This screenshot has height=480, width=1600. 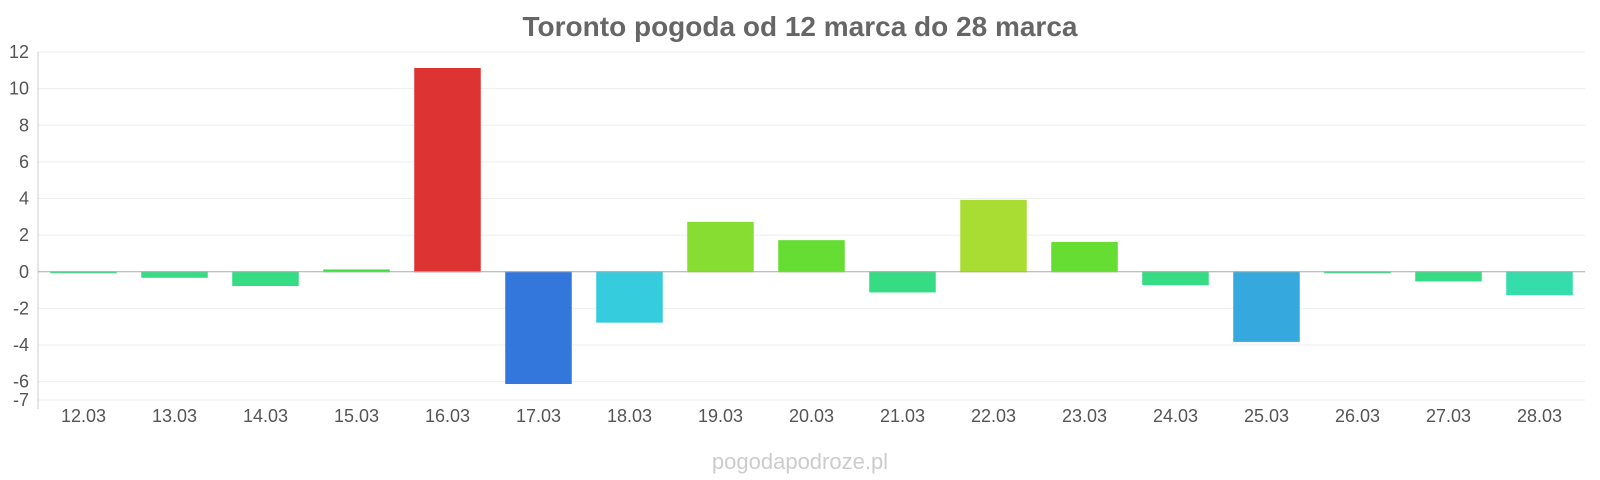 I want to click on y-tick-label: 2, so click(x=24, y=235).